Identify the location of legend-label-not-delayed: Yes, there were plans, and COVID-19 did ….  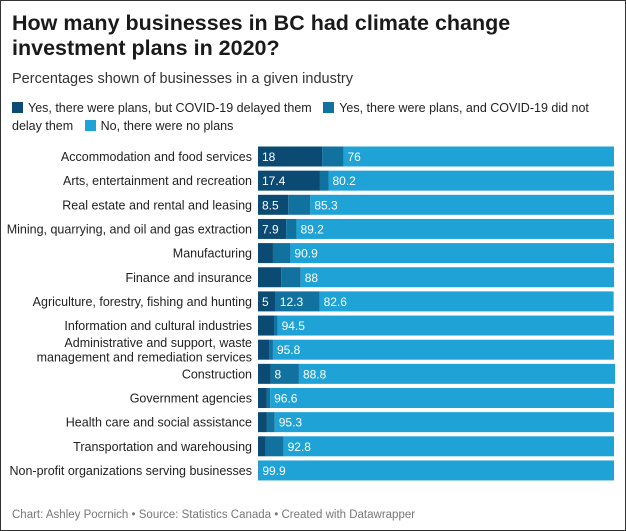
(300, 117).